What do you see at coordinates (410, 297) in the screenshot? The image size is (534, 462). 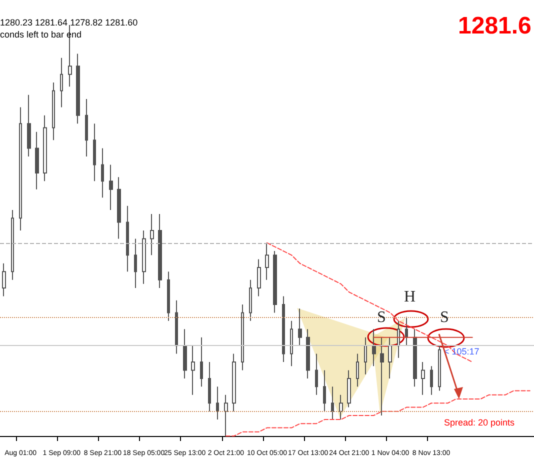 I see `annotation: H` at bounding box center [410, 297].